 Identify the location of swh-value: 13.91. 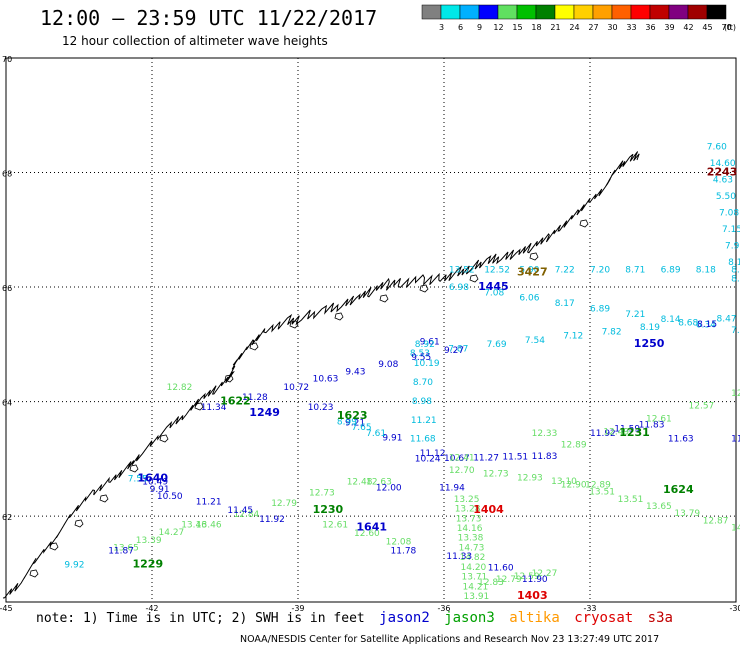
(477, 597).